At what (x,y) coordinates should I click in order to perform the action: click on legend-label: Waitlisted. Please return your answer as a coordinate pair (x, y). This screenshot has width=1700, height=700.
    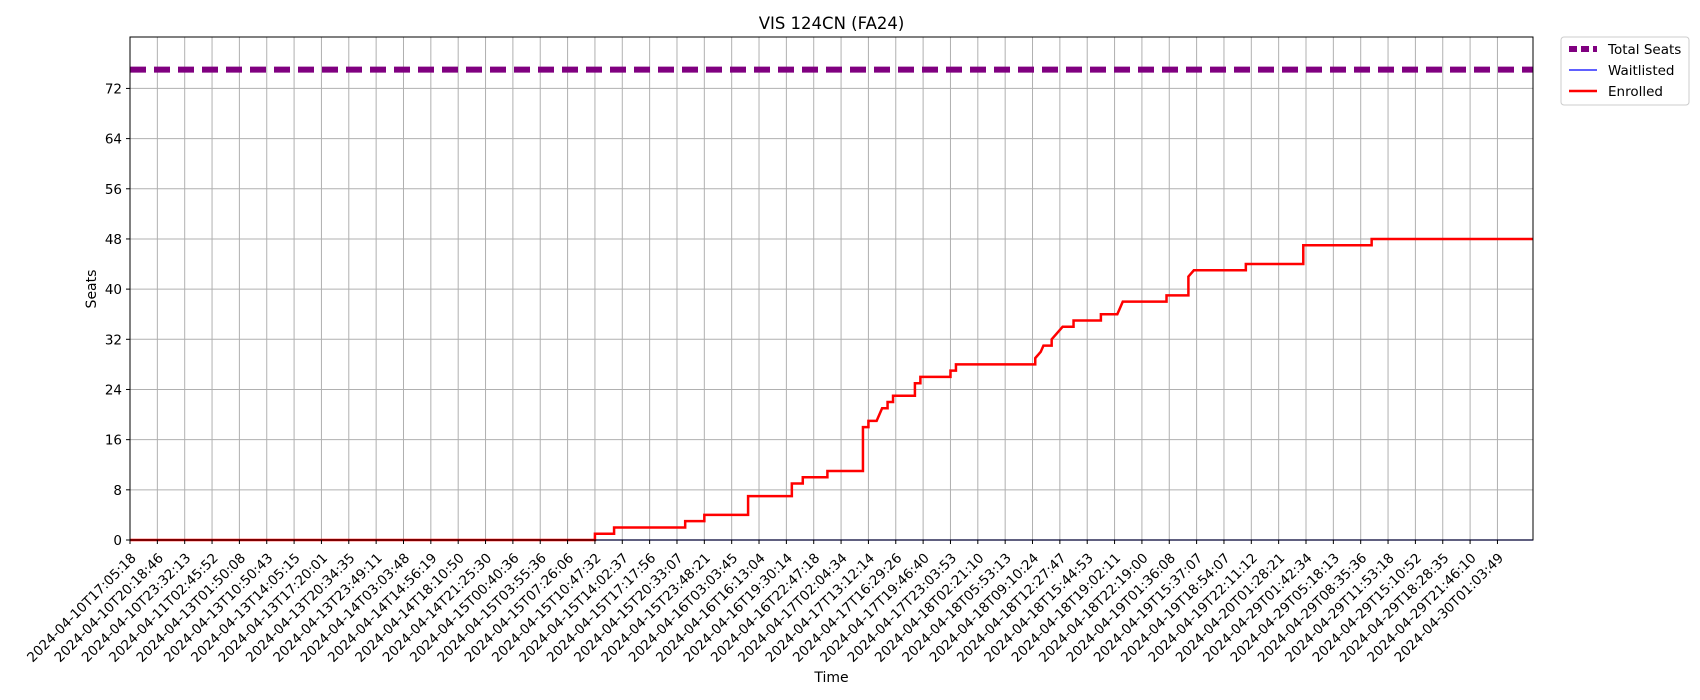
    Looking at the image, I should click on (1641, 71).